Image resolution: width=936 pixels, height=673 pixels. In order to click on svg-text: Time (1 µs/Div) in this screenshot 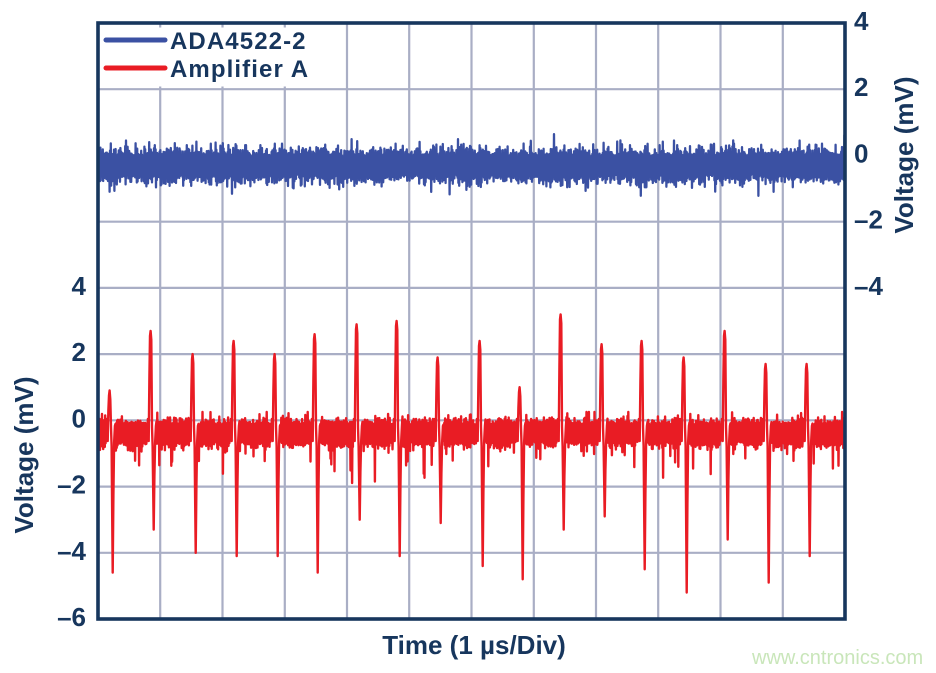, I will do `click(474, 645)`.